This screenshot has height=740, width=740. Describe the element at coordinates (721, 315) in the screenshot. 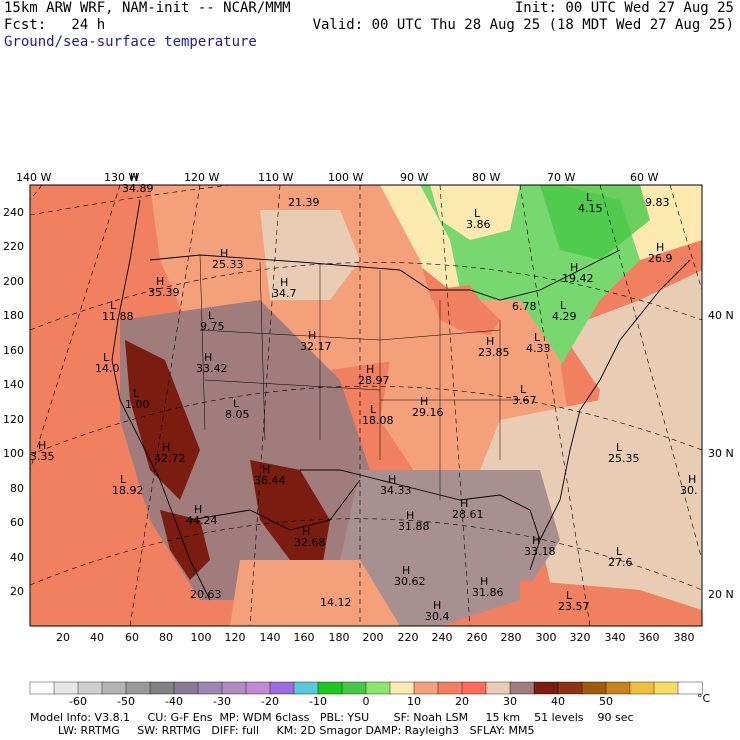

I see `lat-label: 40 N` at that location.